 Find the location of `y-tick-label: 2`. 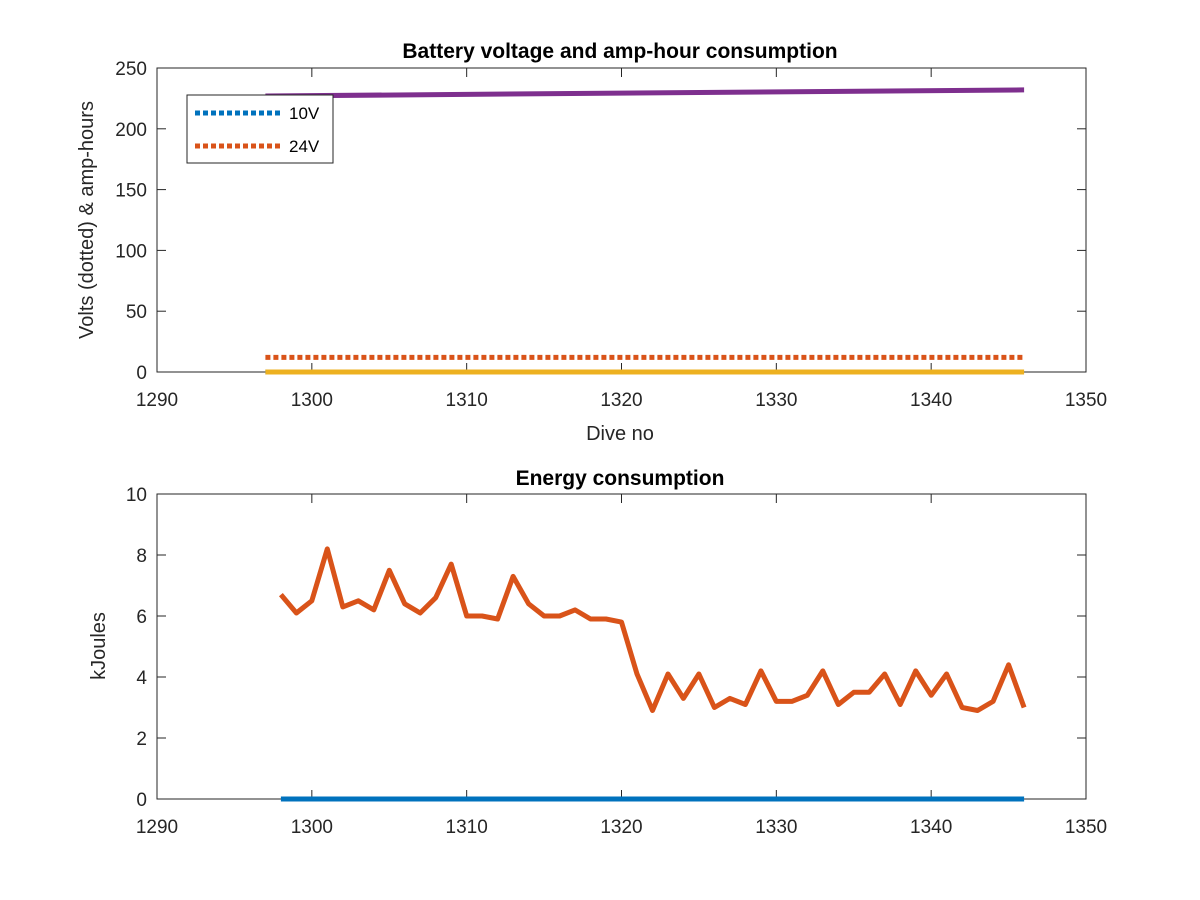

y-tick-label: 2 is located at coordinates (141, 739).